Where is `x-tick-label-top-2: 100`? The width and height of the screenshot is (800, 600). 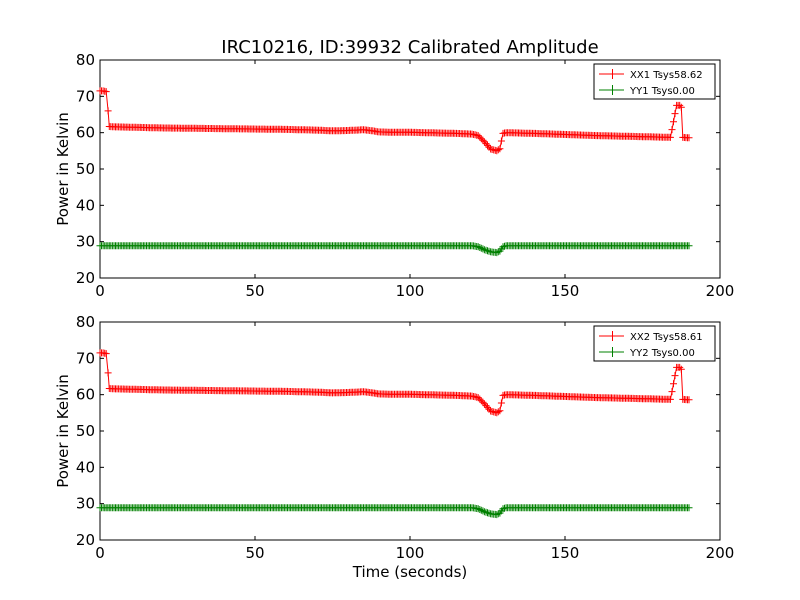 x-tick-label-top-2: 100 is located at coordinates (410, 291).